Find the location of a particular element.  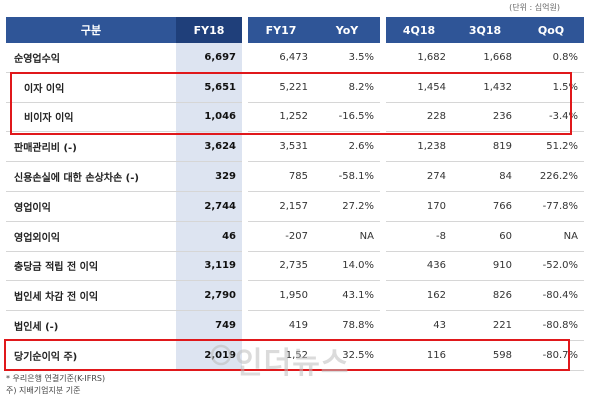

table-row: 신용손실에 대한 손상차손 (-) 329 785 -58.1% 274 84 226.2% is located at coordinates (295, 176).